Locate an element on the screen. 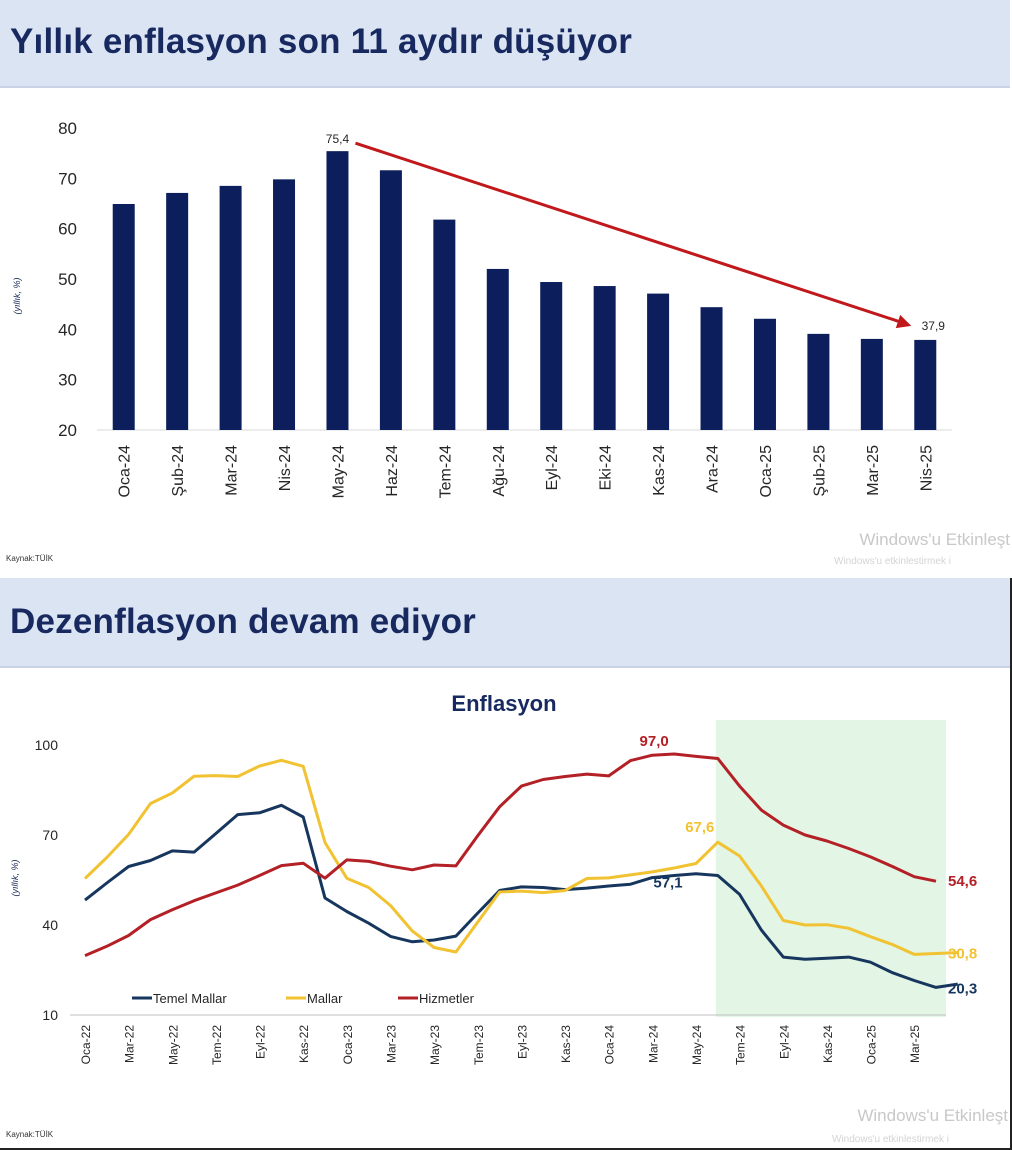 The image size is (1012, 1150). data-label: 67,6 is located at coordinates (699, 827).